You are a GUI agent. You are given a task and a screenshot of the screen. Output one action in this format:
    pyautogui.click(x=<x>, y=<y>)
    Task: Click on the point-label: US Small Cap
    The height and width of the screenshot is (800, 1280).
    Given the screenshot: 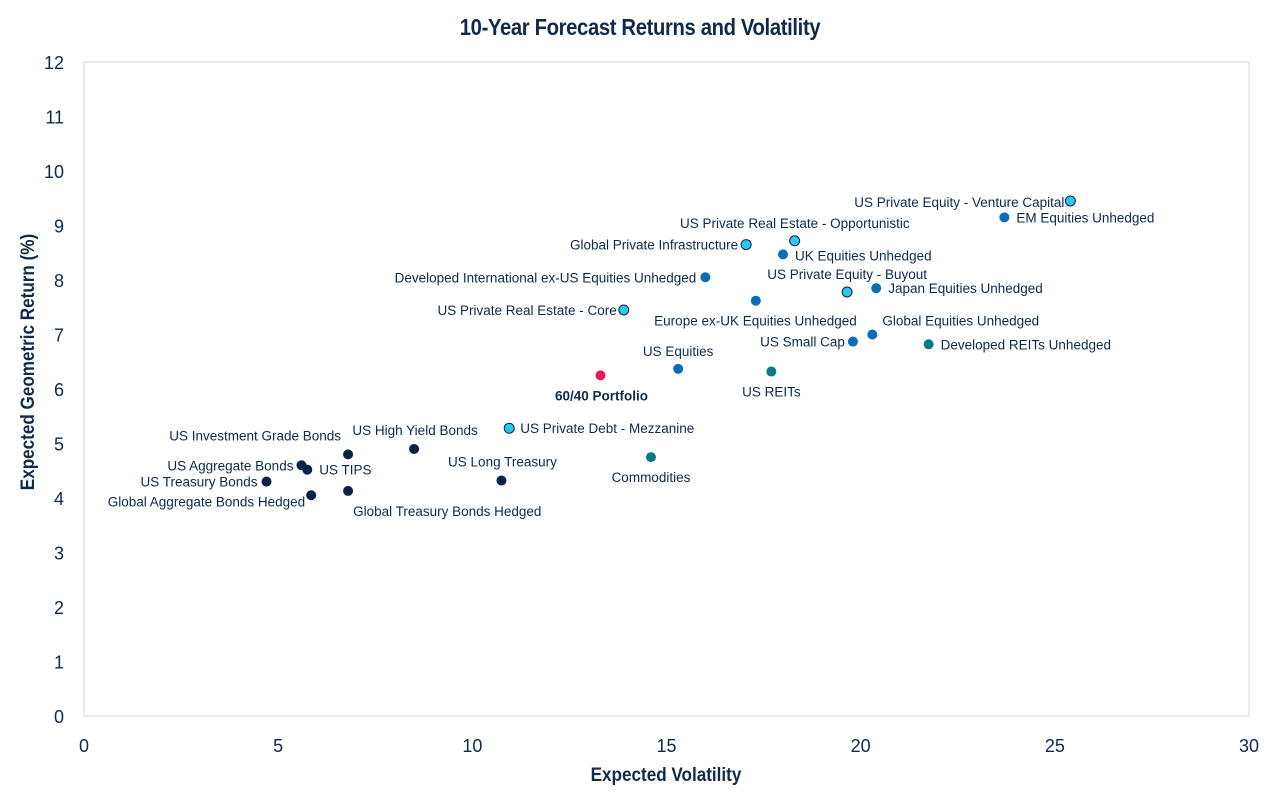 What is the action you would take?
    pyautogui.click(x=802, y=342)
    